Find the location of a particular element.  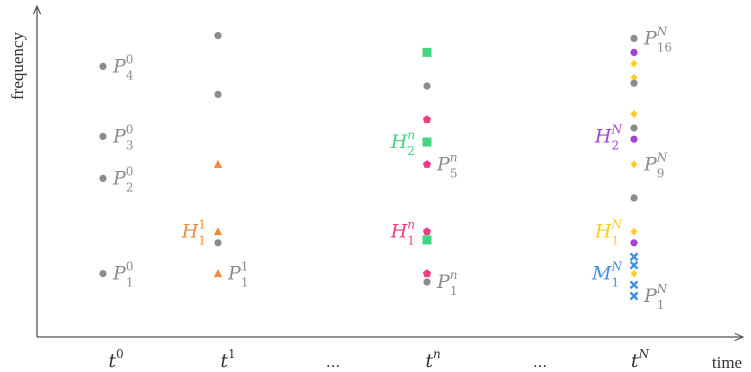

point-label: P0 4 is located at coordinates (123, 67).